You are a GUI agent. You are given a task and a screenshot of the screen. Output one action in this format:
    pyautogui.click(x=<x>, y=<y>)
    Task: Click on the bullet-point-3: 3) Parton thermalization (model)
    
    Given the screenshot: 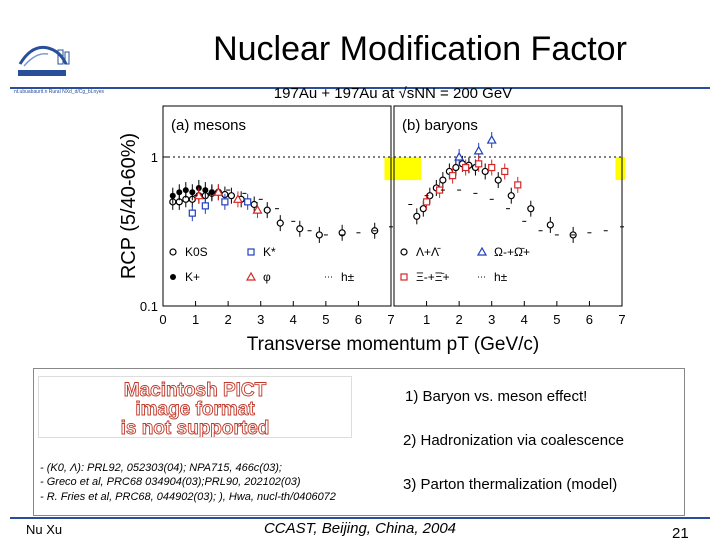 What is the action you would take?
    pyautogui.click(x=510, y=484)
    